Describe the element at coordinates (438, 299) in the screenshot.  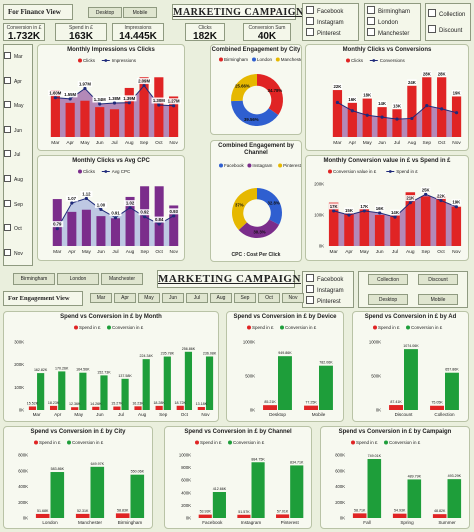
I see `device-btn-mobile: Mobile` at that location.